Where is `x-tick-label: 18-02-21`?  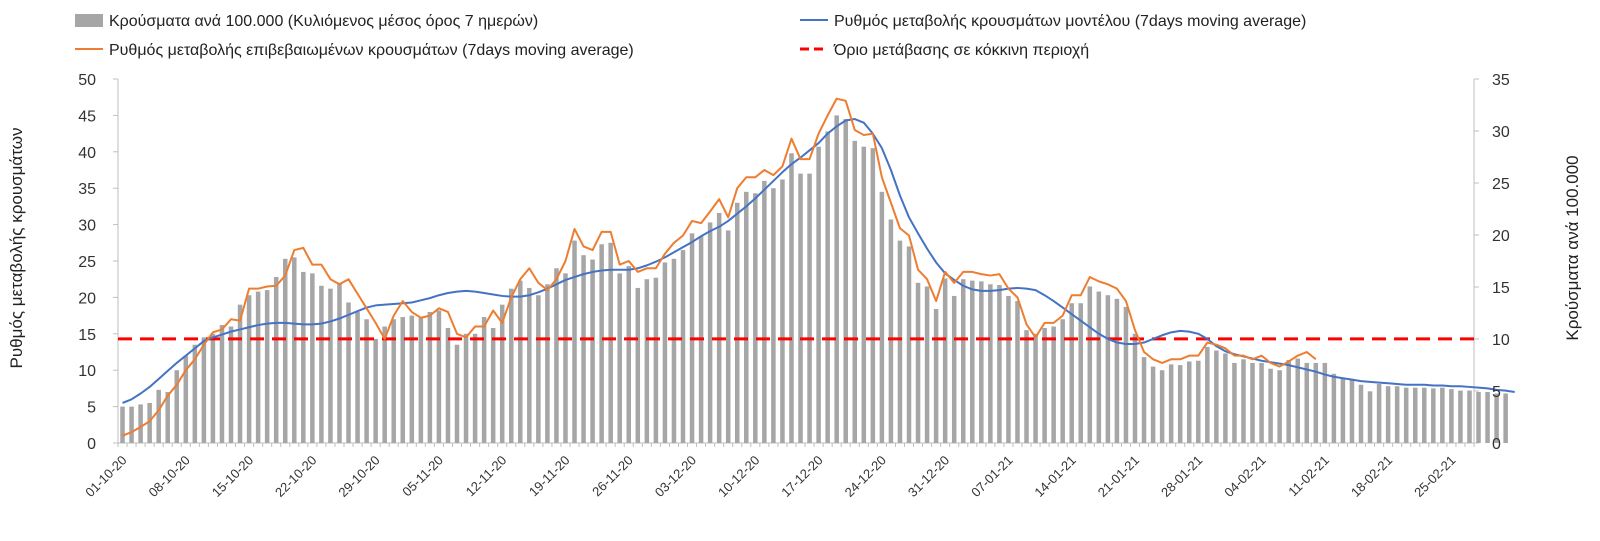 x-tick-label: 18-02-21 is located at coordinates (1371, 476).